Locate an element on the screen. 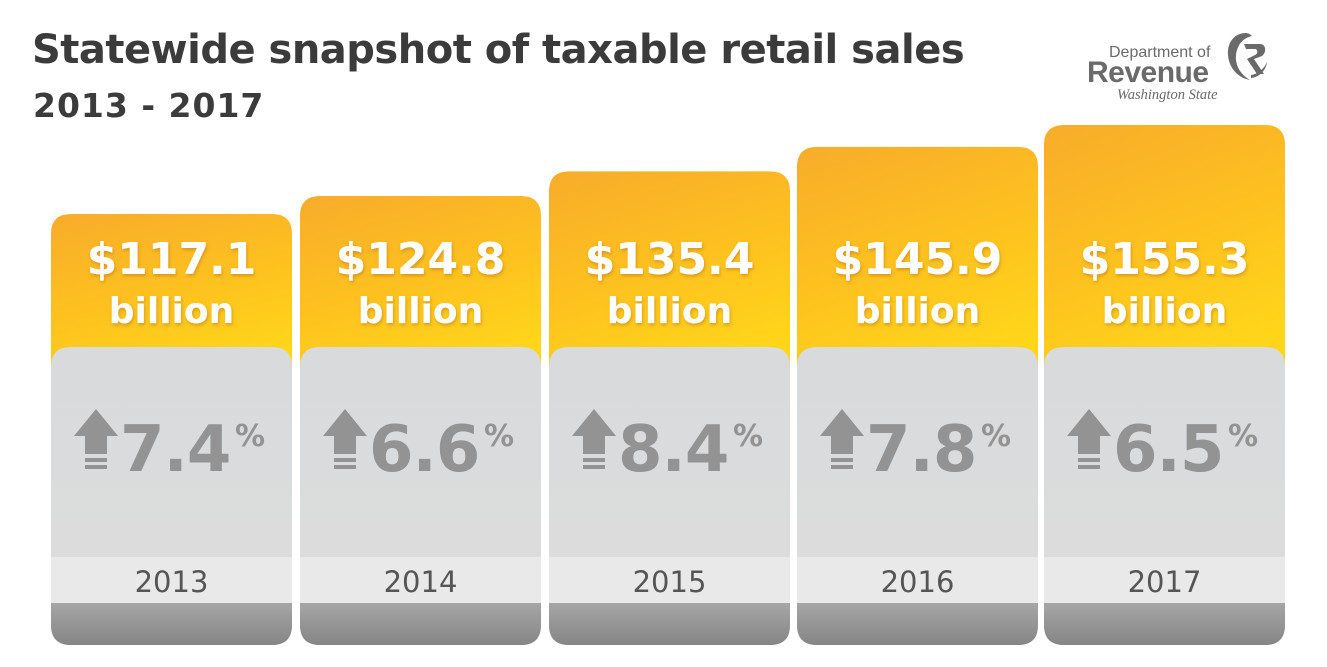 Image resolution: width=1327 pixels, height=667 pixels. year-label-2013: 2013 is located at coordinates (172, 582).